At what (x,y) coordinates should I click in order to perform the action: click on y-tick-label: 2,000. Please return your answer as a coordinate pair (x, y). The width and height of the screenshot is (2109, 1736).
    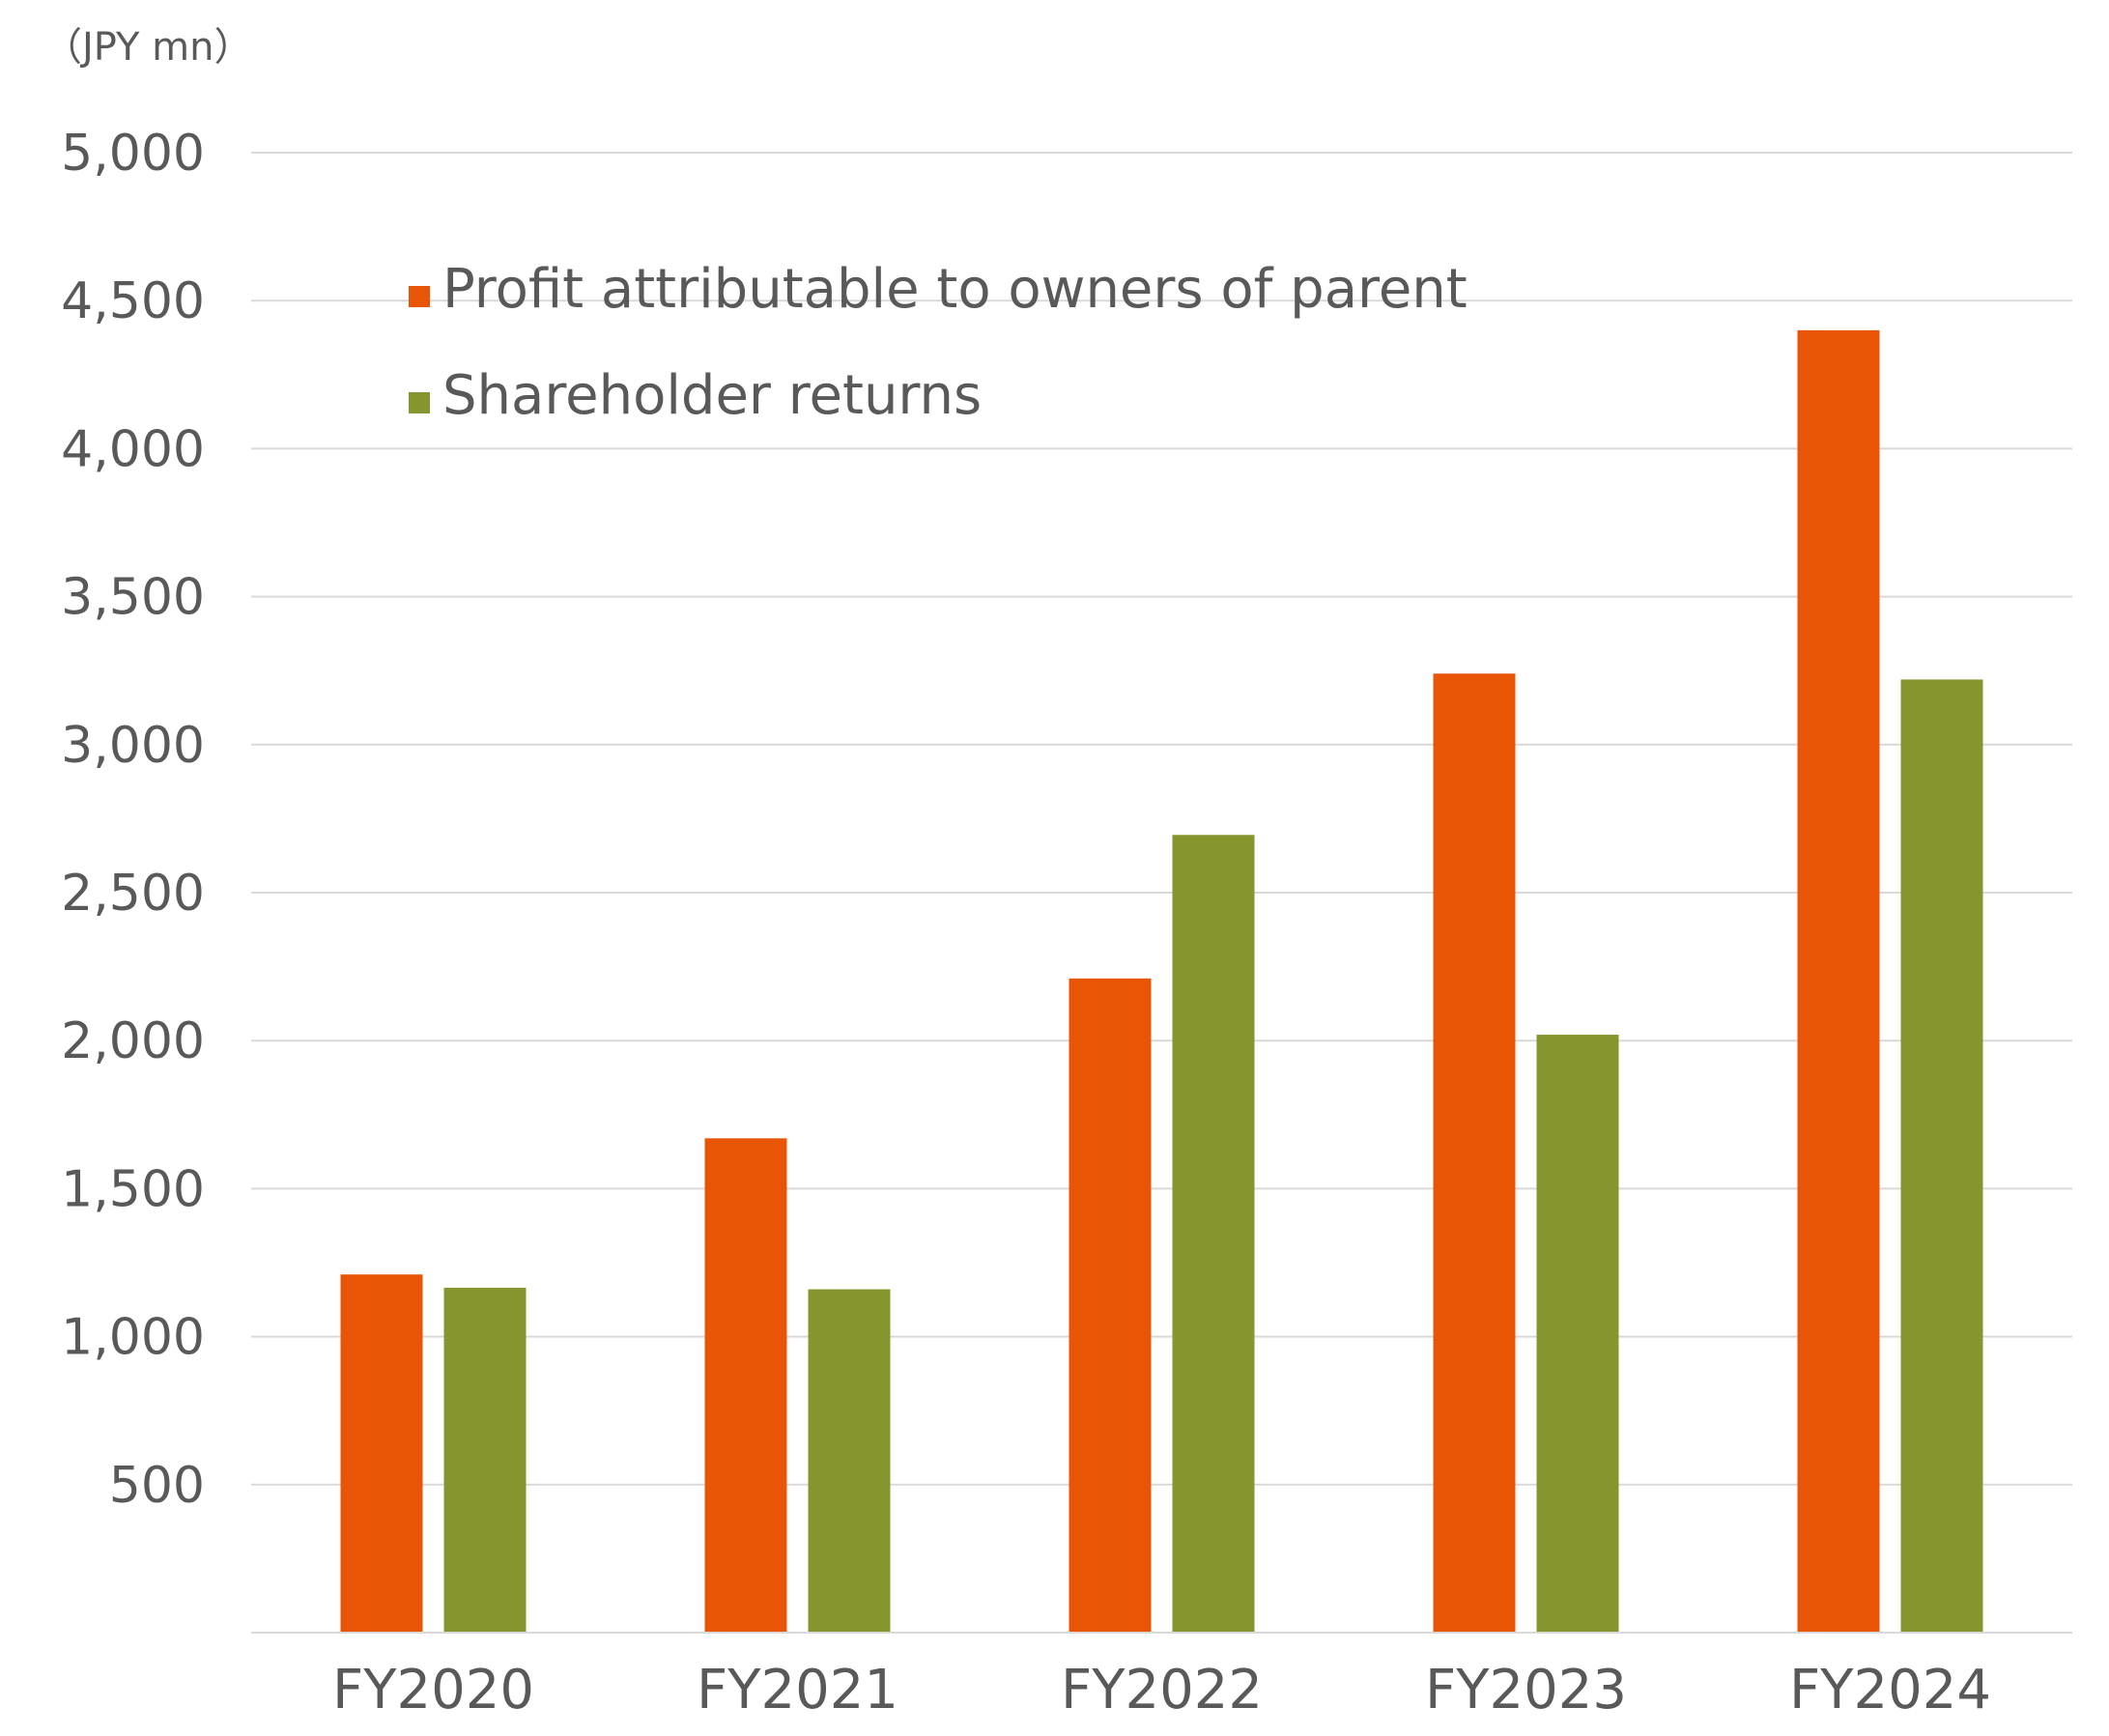
    Looking at the image, I should click on (133, 1041).